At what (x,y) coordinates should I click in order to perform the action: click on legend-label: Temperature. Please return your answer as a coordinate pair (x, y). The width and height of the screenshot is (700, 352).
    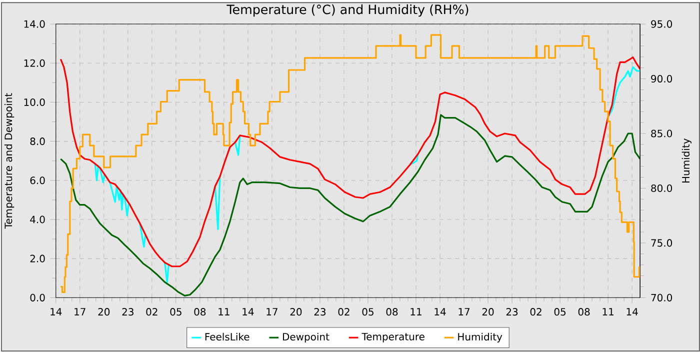
    Looking at the image, I should click on (393, 338).